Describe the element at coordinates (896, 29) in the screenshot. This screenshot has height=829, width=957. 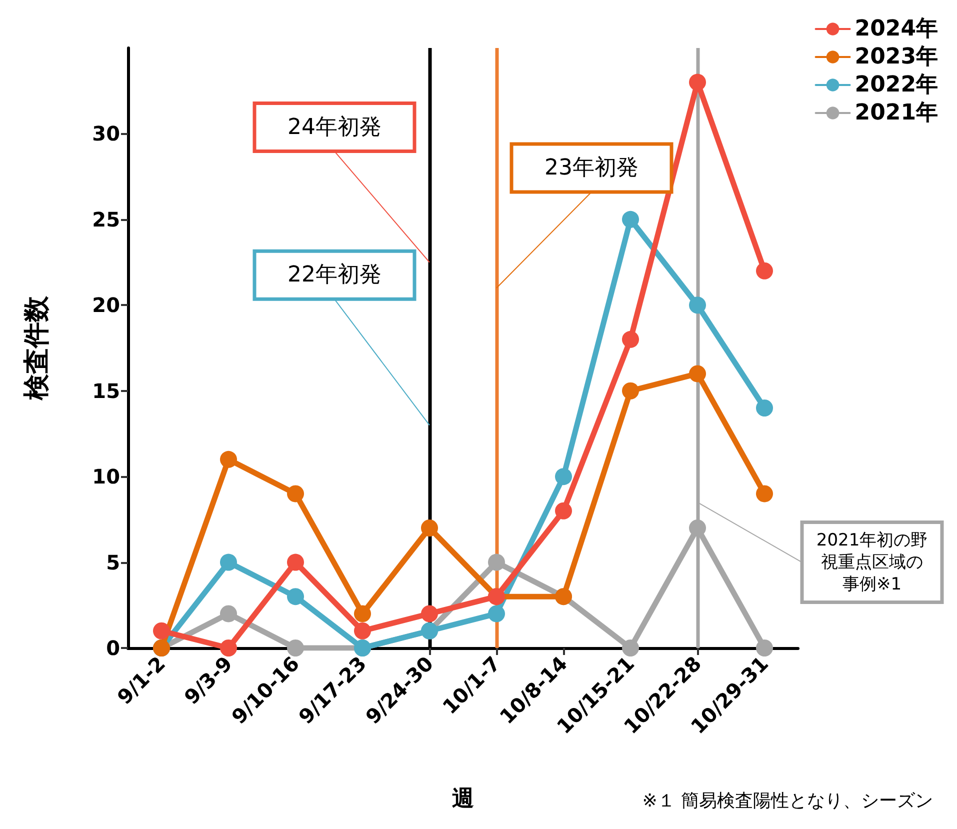
I see `legend-label: 2024年` at that location.